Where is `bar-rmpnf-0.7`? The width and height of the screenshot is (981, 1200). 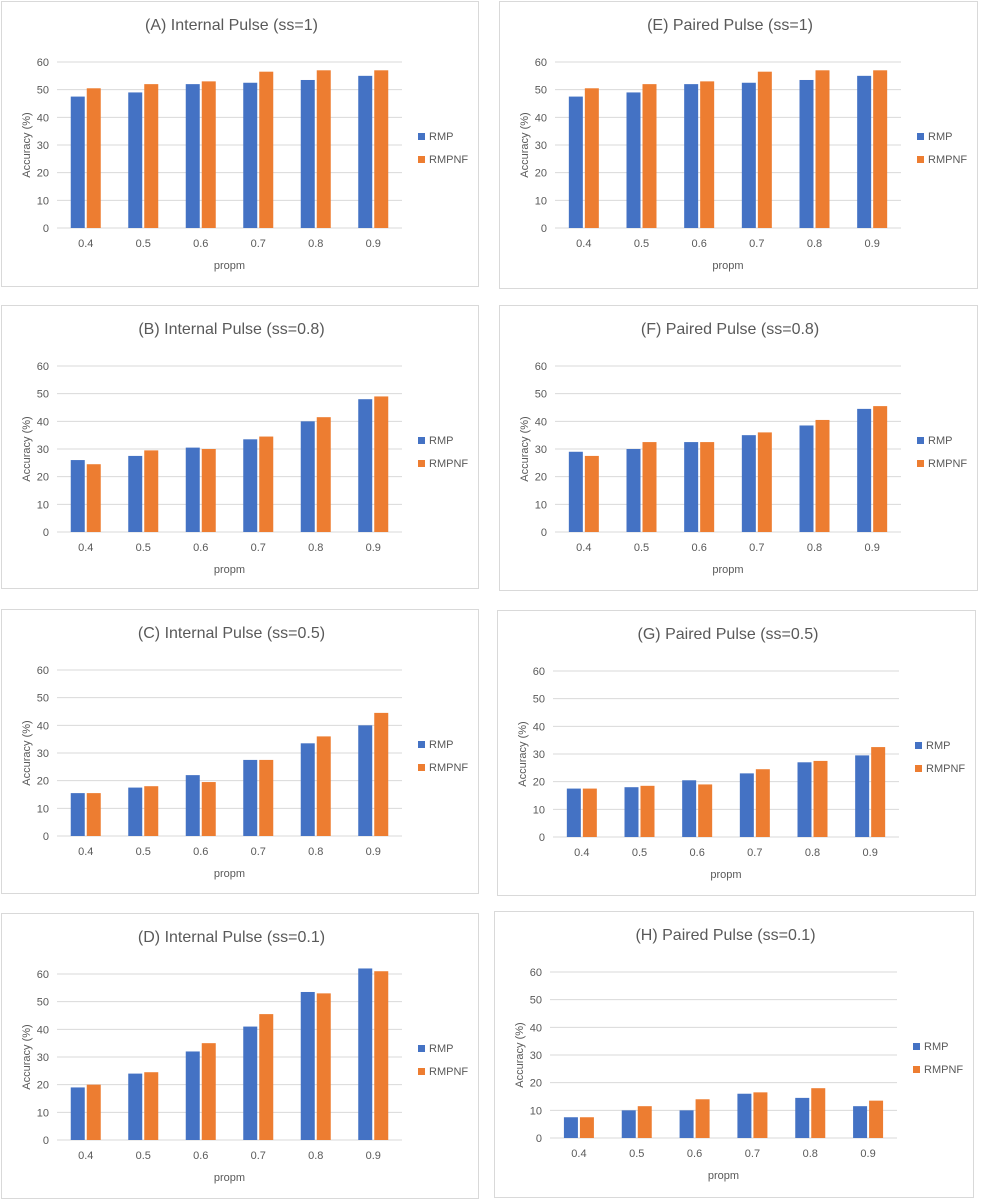 bar-rmpnf-0.7 is located at coordinates (762, 803).